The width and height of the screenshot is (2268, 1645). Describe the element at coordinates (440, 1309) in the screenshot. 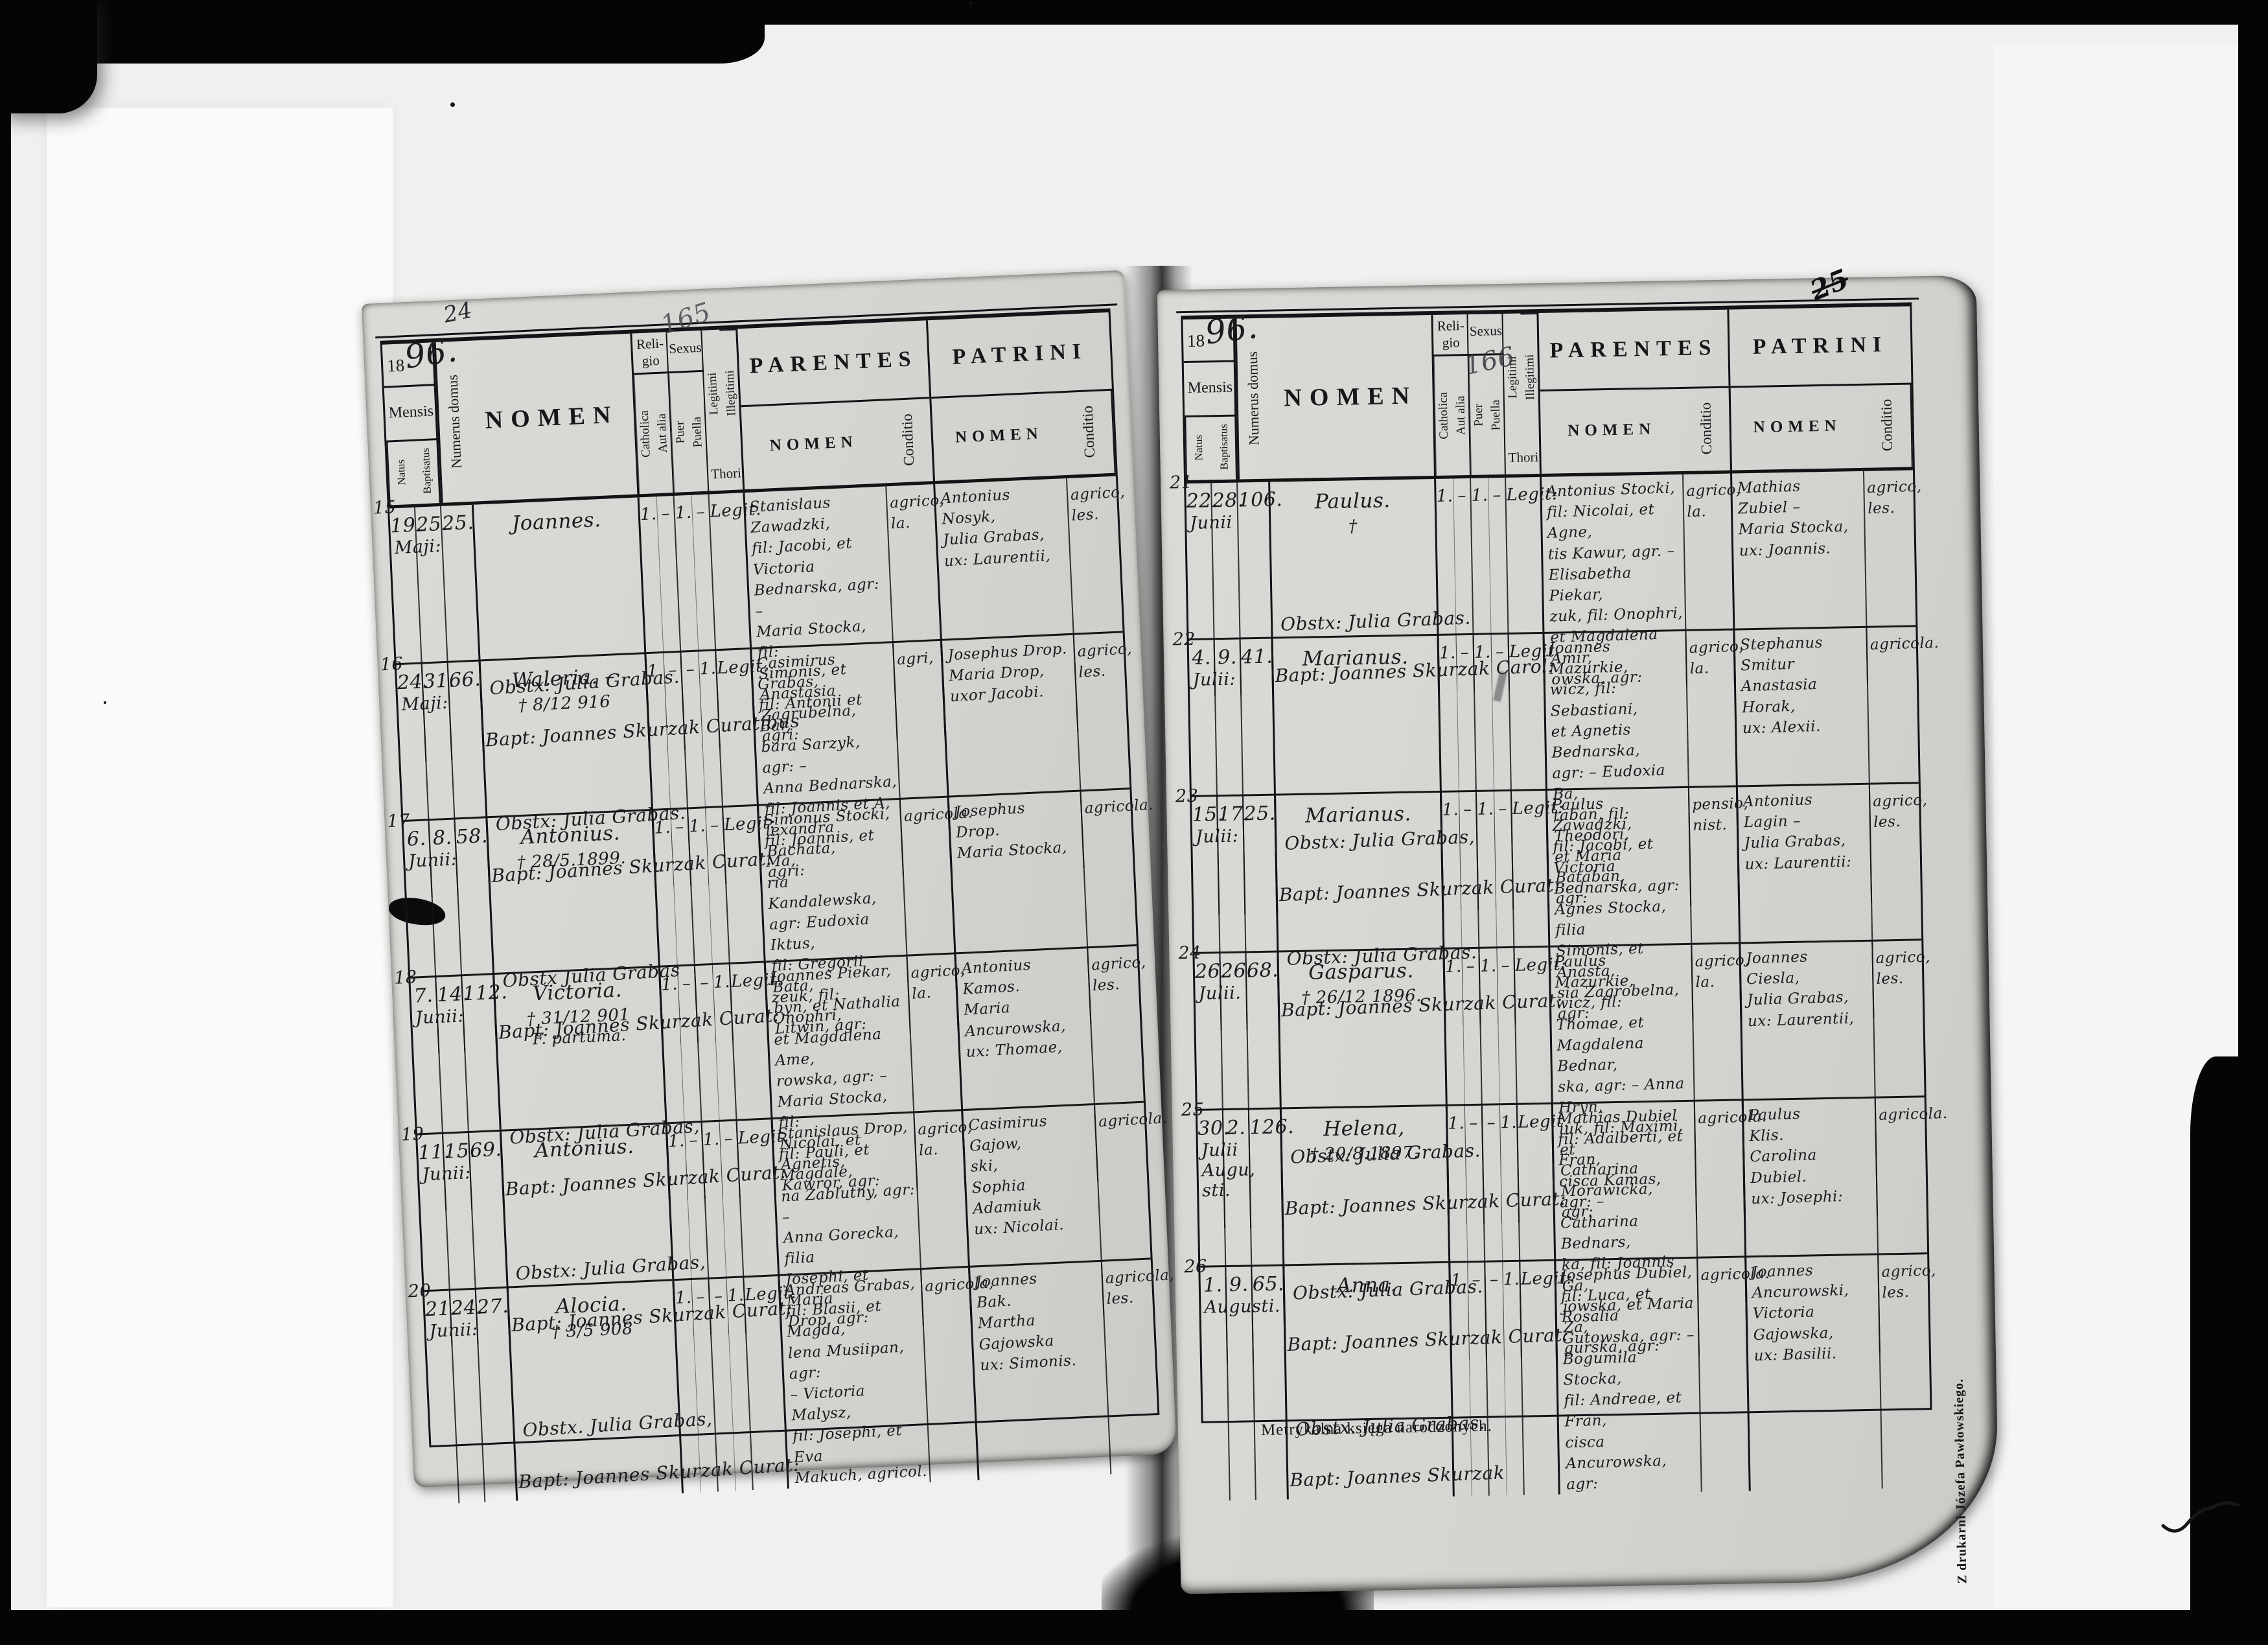

I see `natus-day: 21.` at that location.